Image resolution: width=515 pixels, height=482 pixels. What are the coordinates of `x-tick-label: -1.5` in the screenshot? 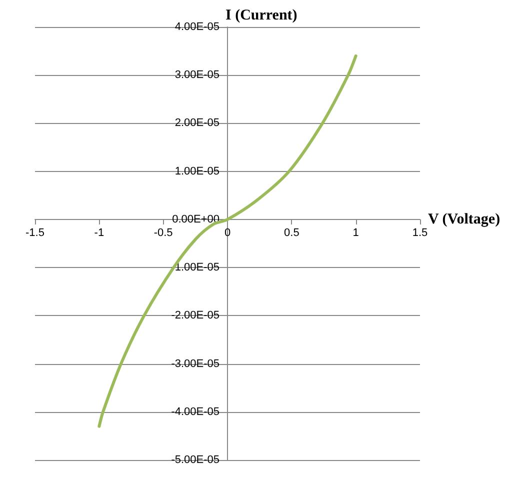 It's located at (35, 232).